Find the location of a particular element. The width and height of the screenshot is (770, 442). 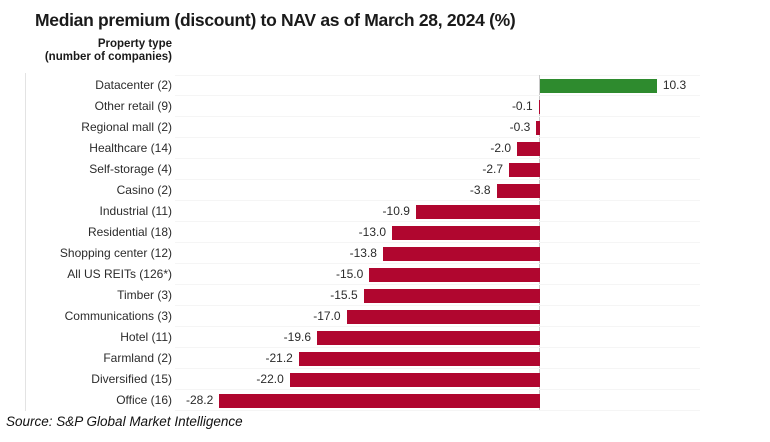

value-label: -2.7 is located at coordinates (493, 169).